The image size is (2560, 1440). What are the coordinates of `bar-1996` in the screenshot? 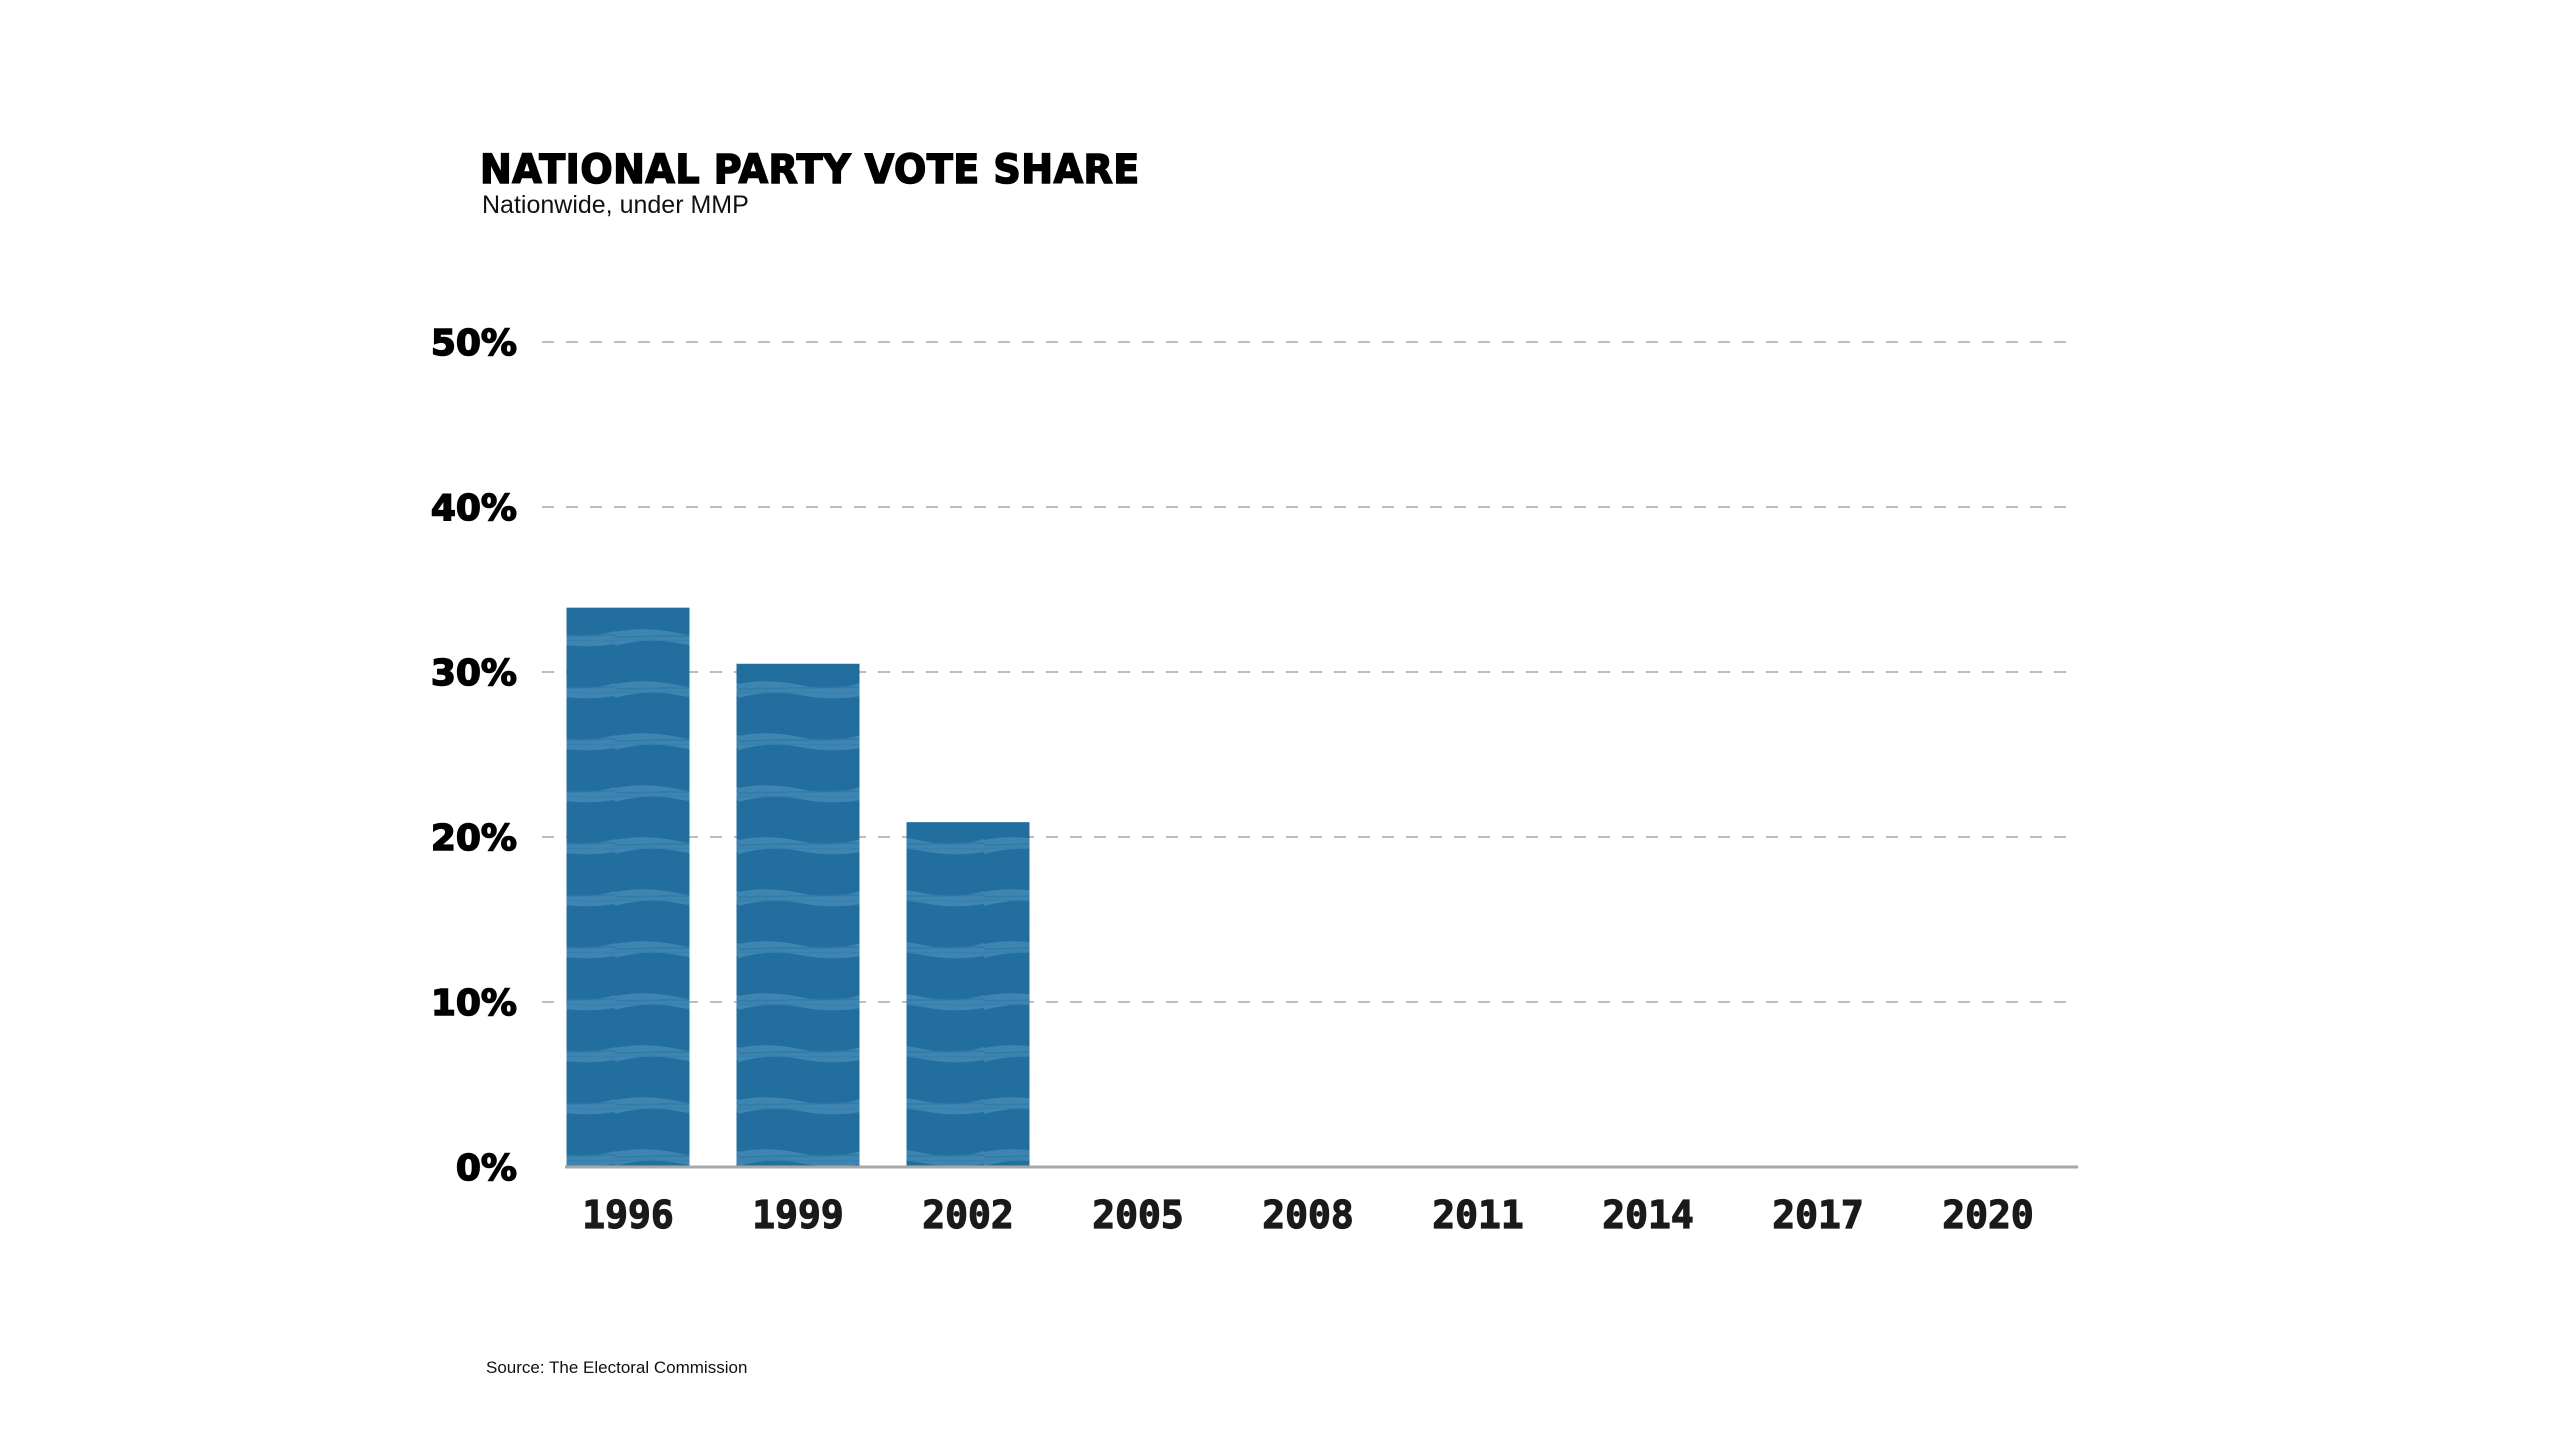 It's located at (628, 887).